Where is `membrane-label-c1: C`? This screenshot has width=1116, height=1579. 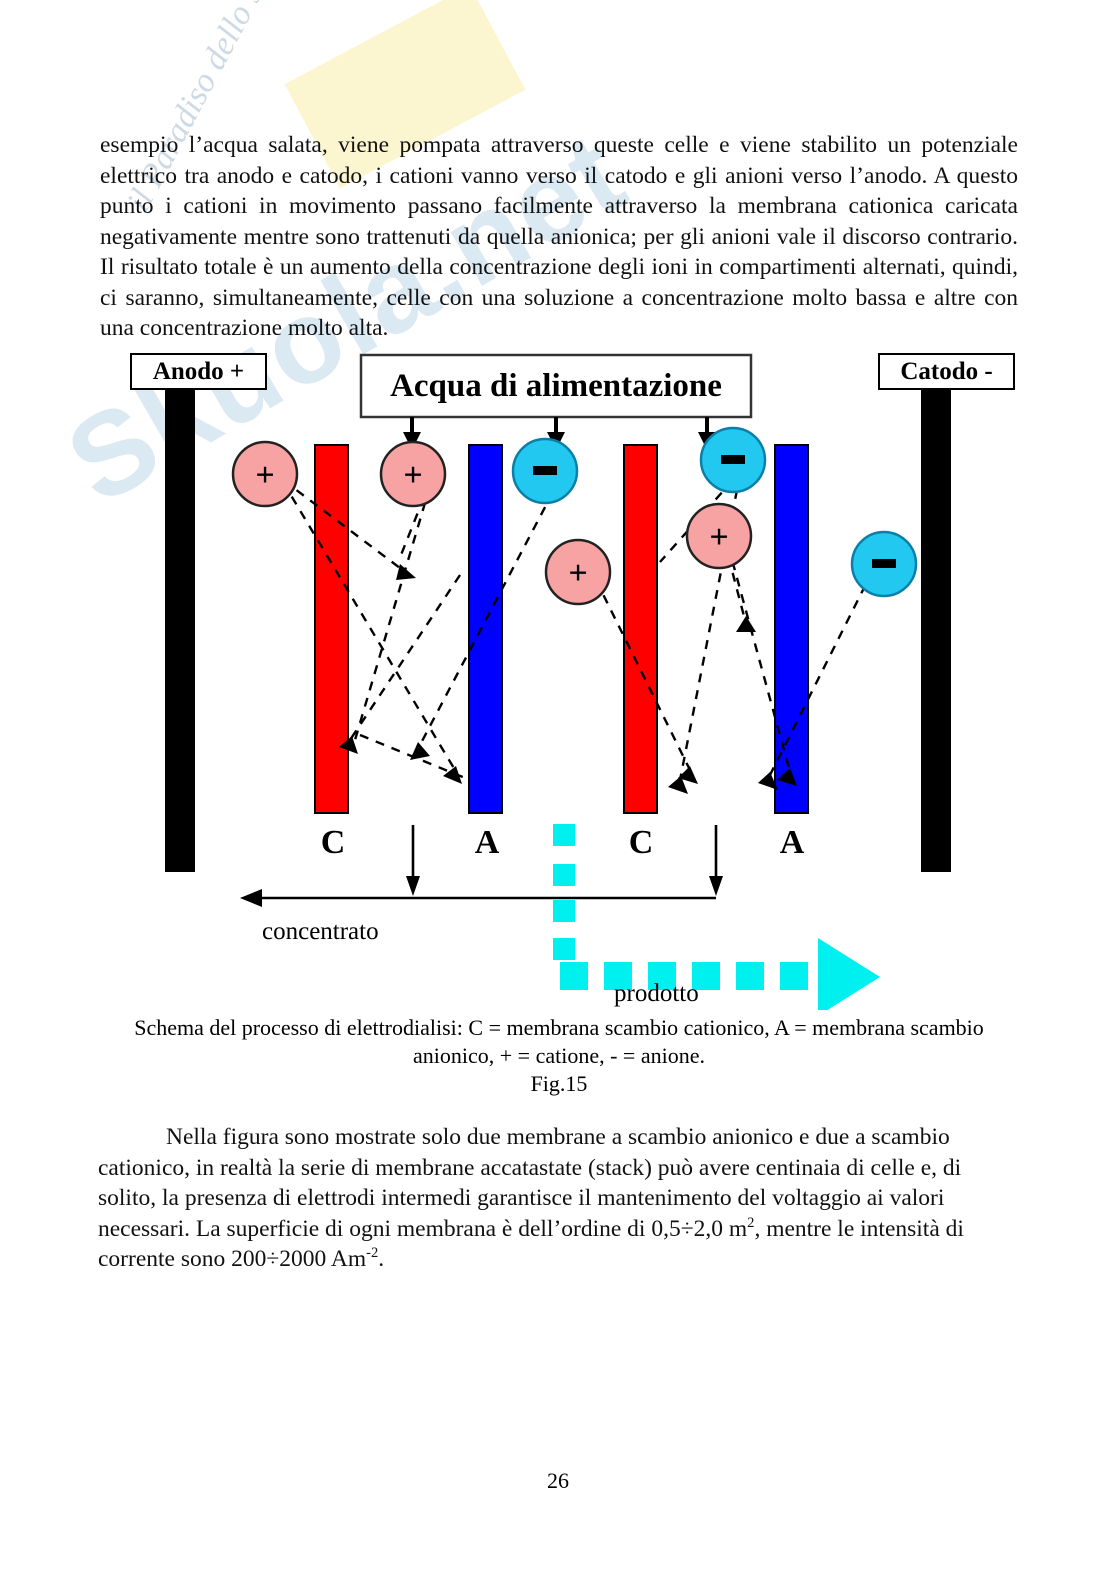 membrane-label-c1: C is located at coordinates (333, 842).